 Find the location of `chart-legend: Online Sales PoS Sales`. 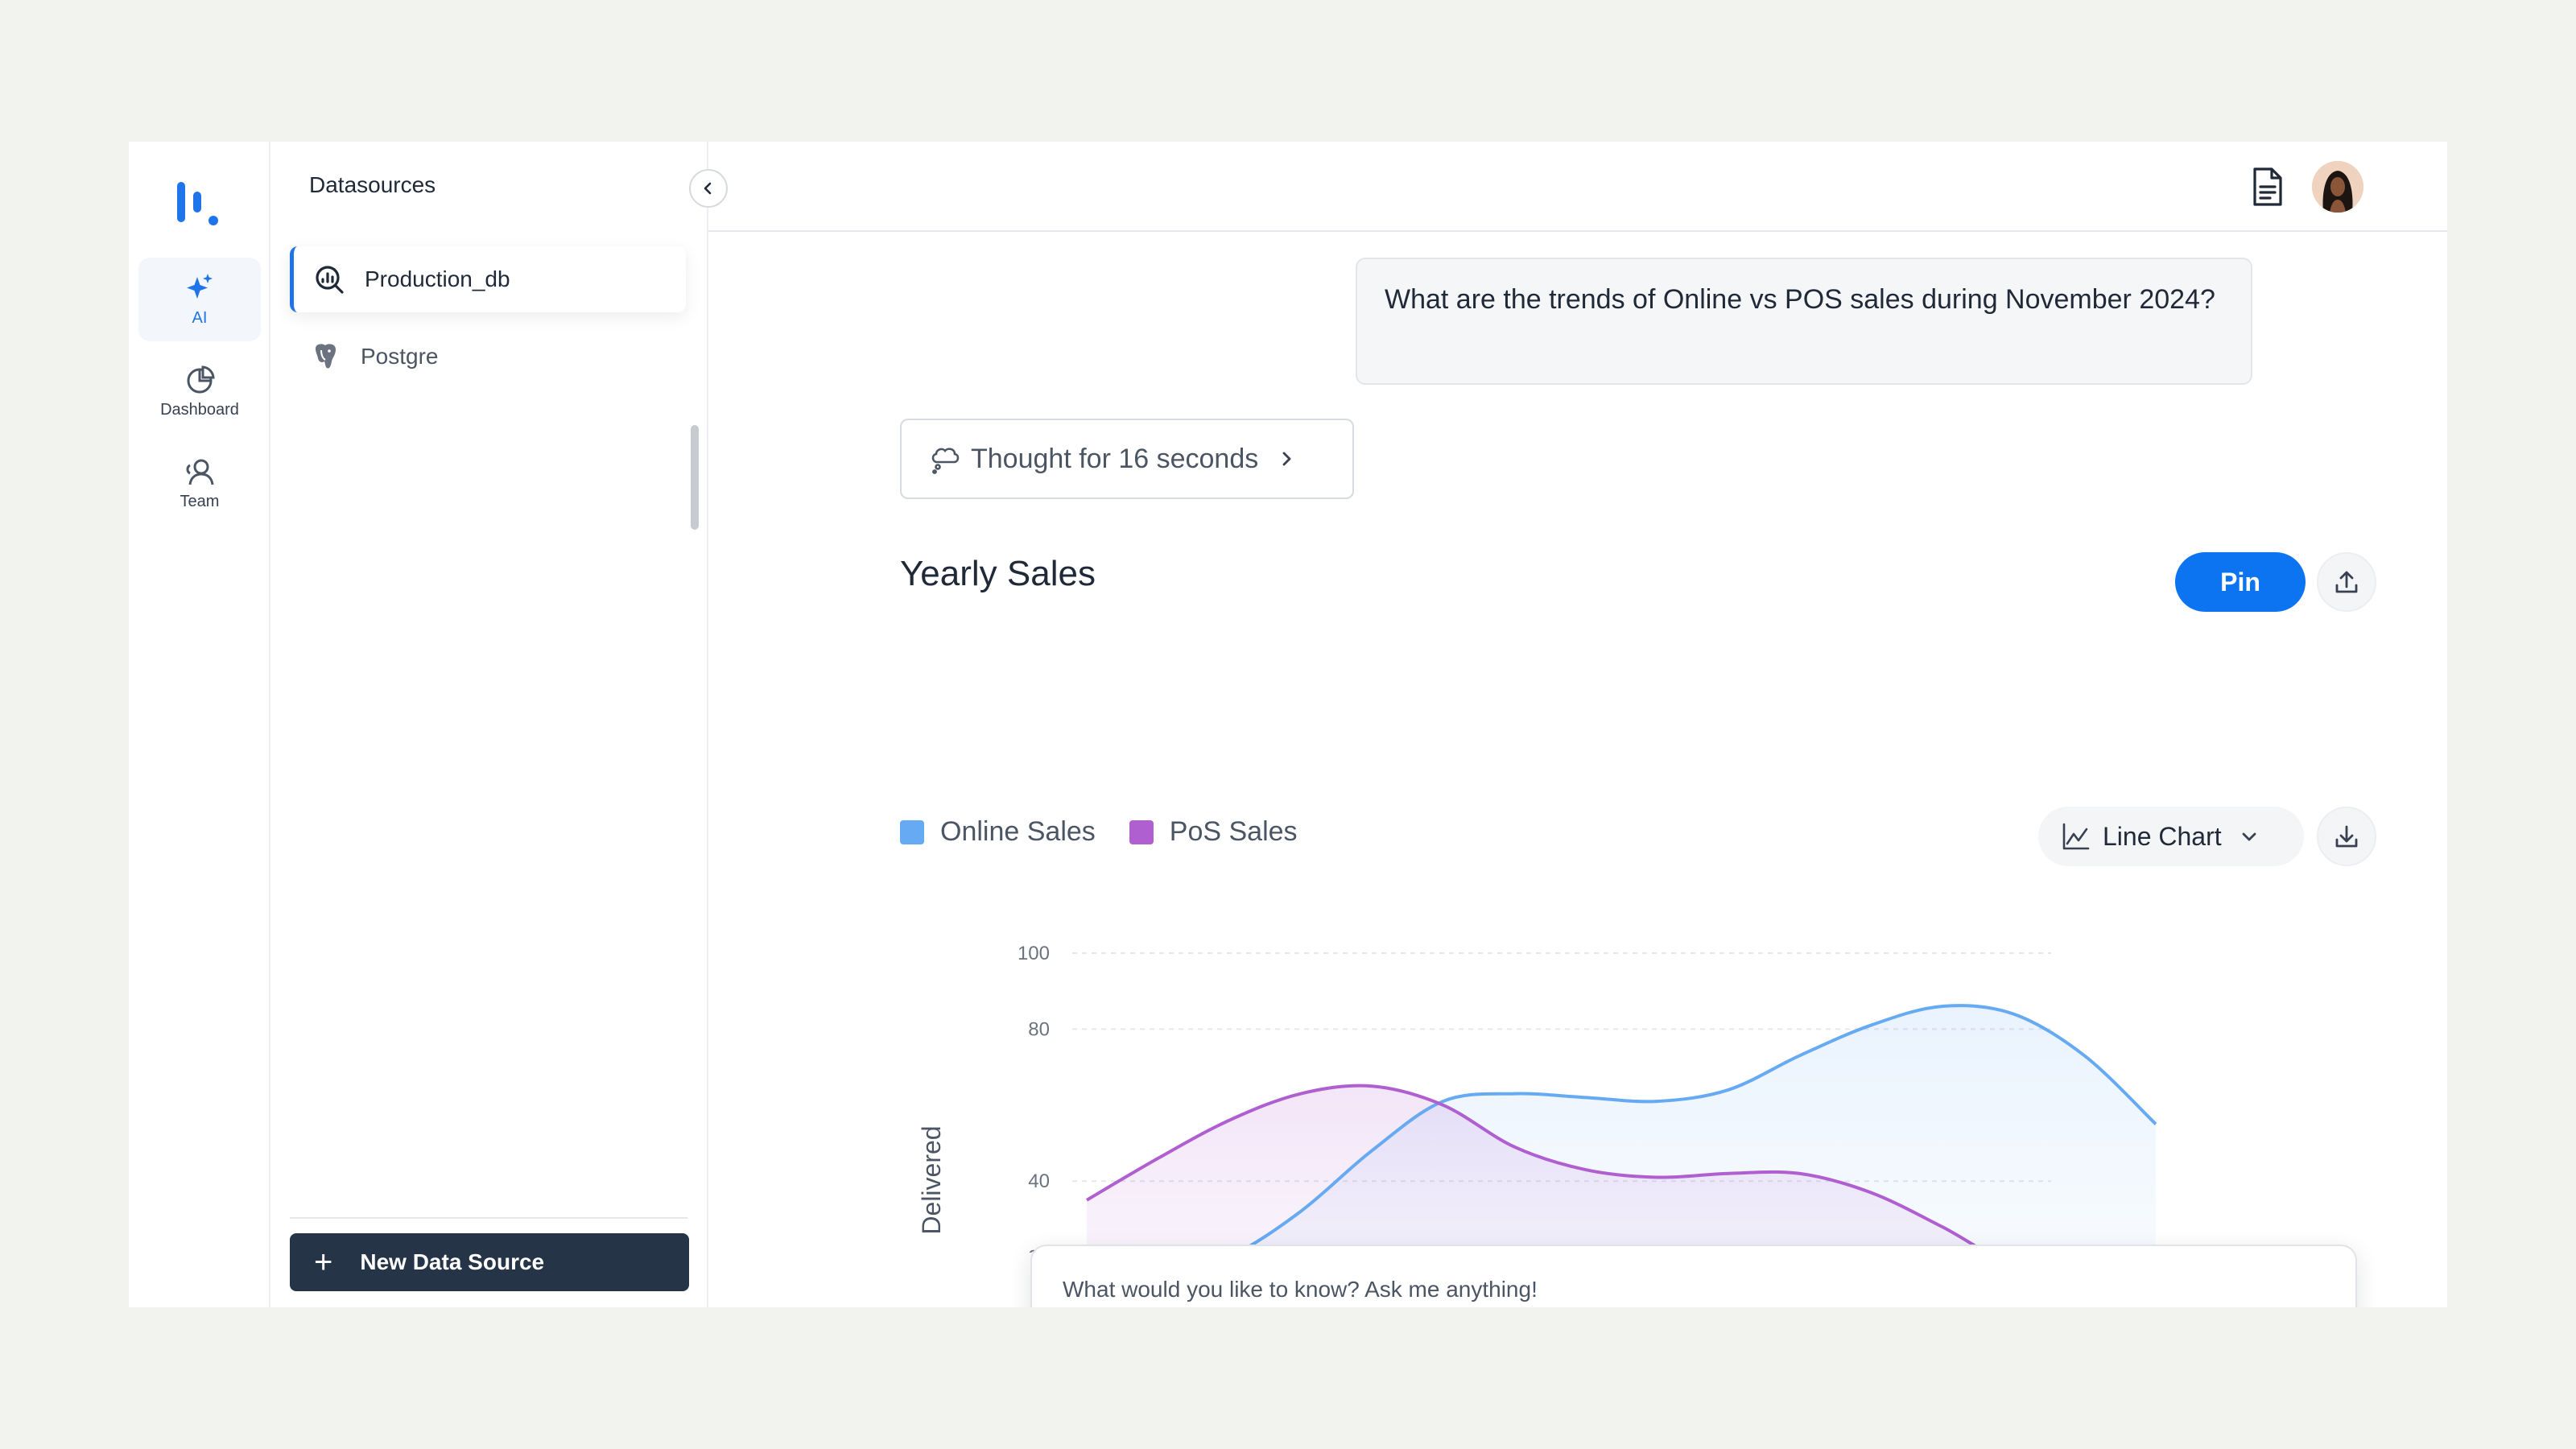

chart-legend: Online Sales PoS Sales is located at coordinates (1115, 832).